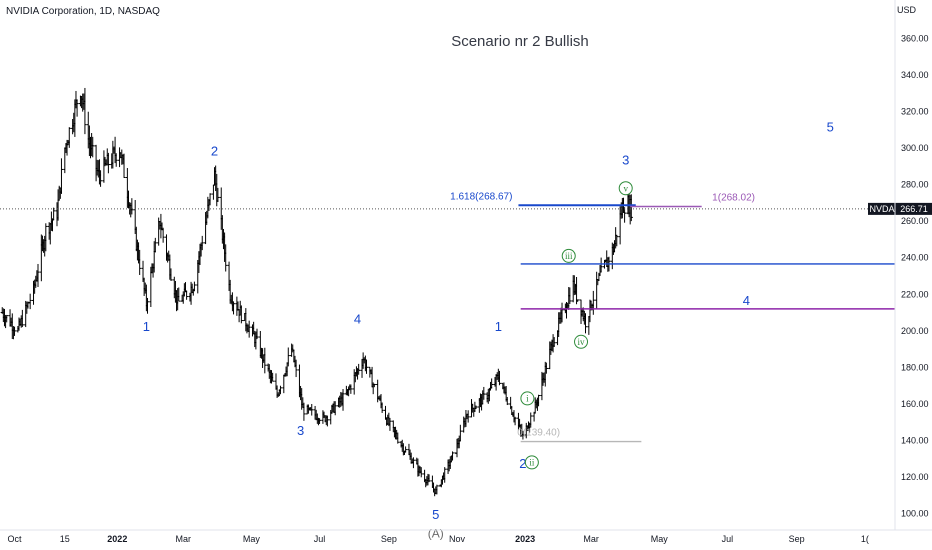  I want to click on svg-text: iv, so click(582, 342).